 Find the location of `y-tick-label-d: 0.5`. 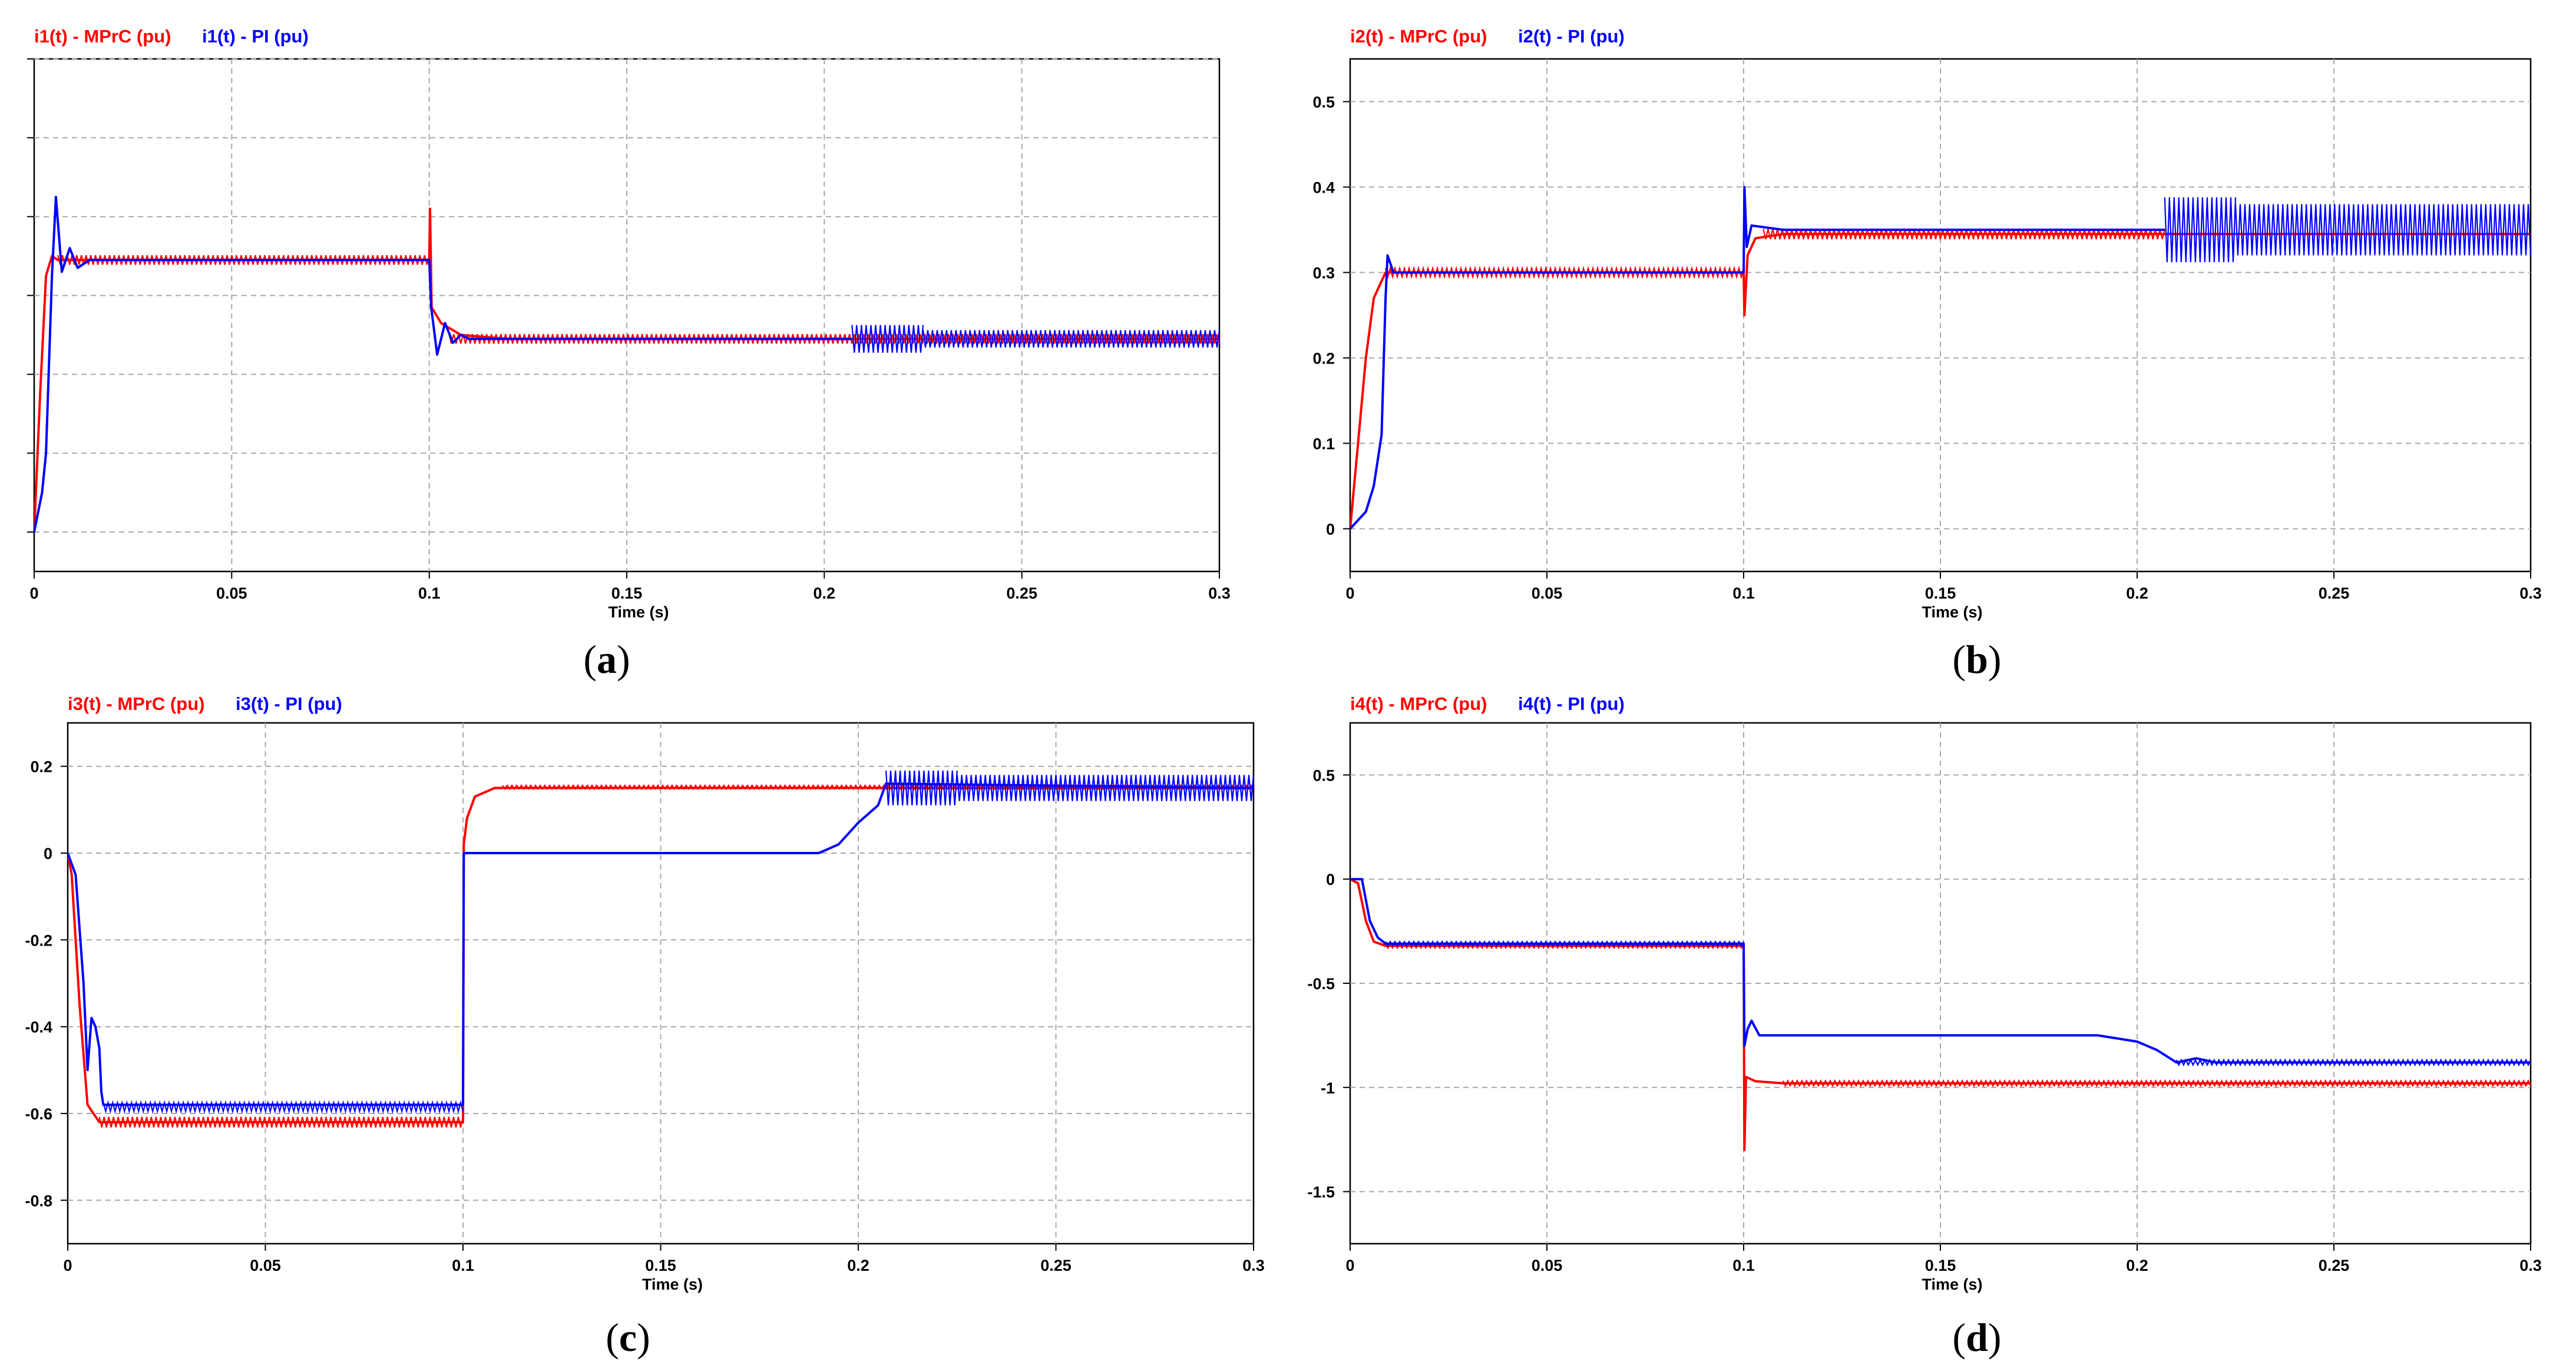

y-tick-label-d: 0.5 is located at coordinates (1323, 775).